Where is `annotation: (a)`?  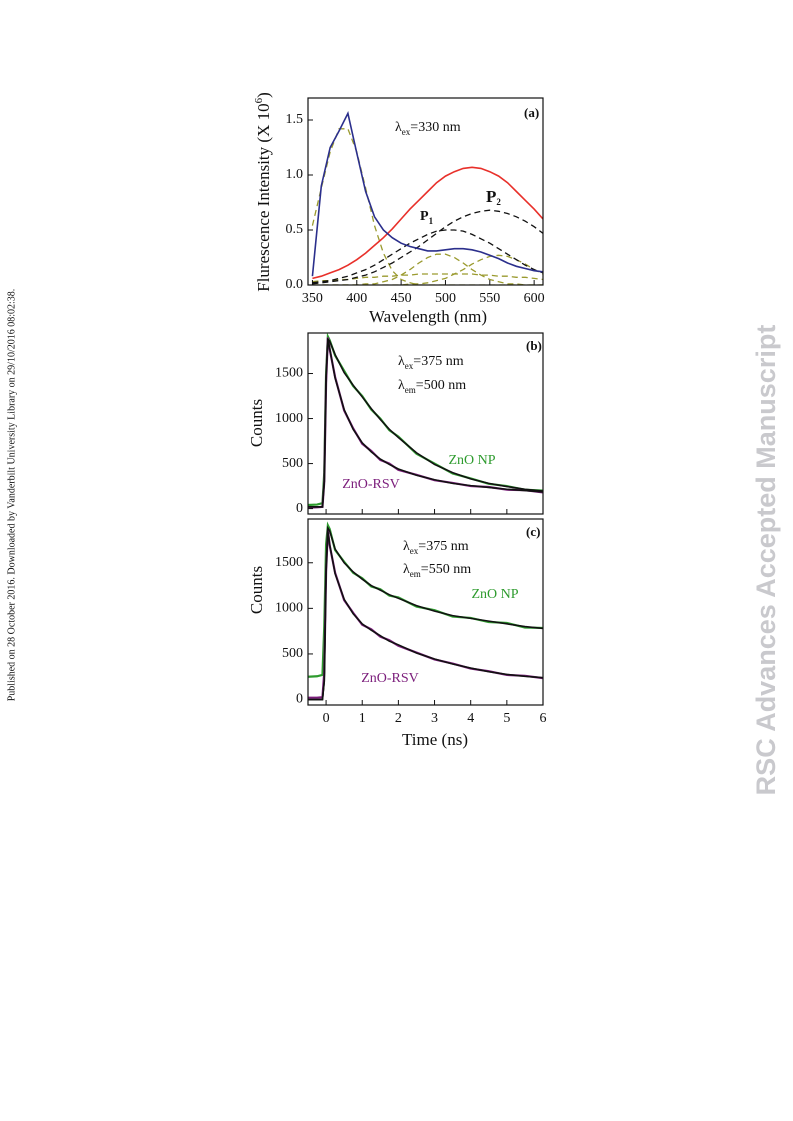
annotation: (a) is located at coordinates (531, 112).